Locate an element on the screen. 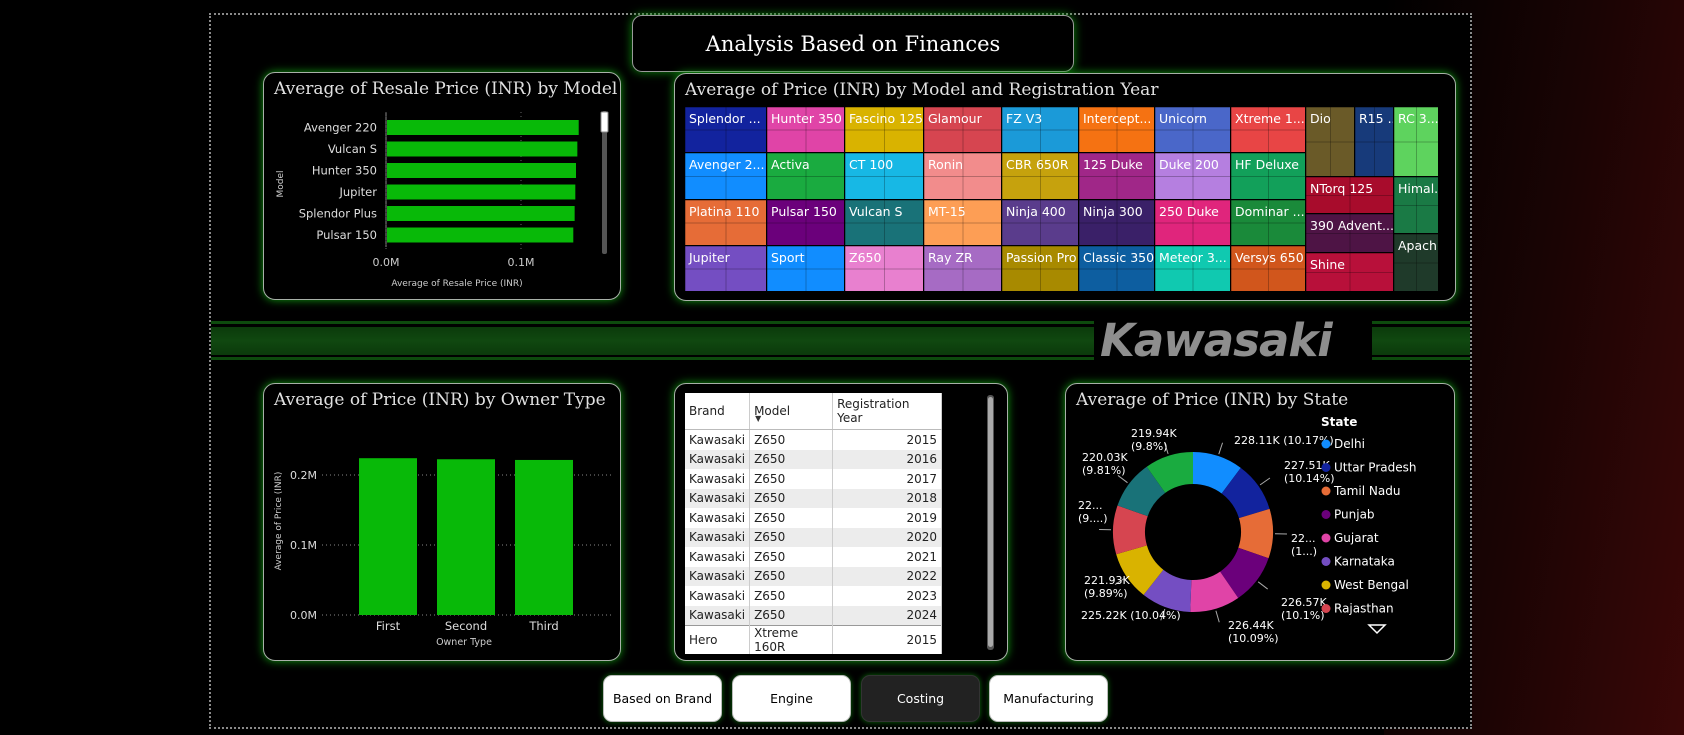 Image resolution: width=1684 pixels, height=735 pixels. table-row: Kawasaki Z650 2024 is located at coordinates (813, 615).